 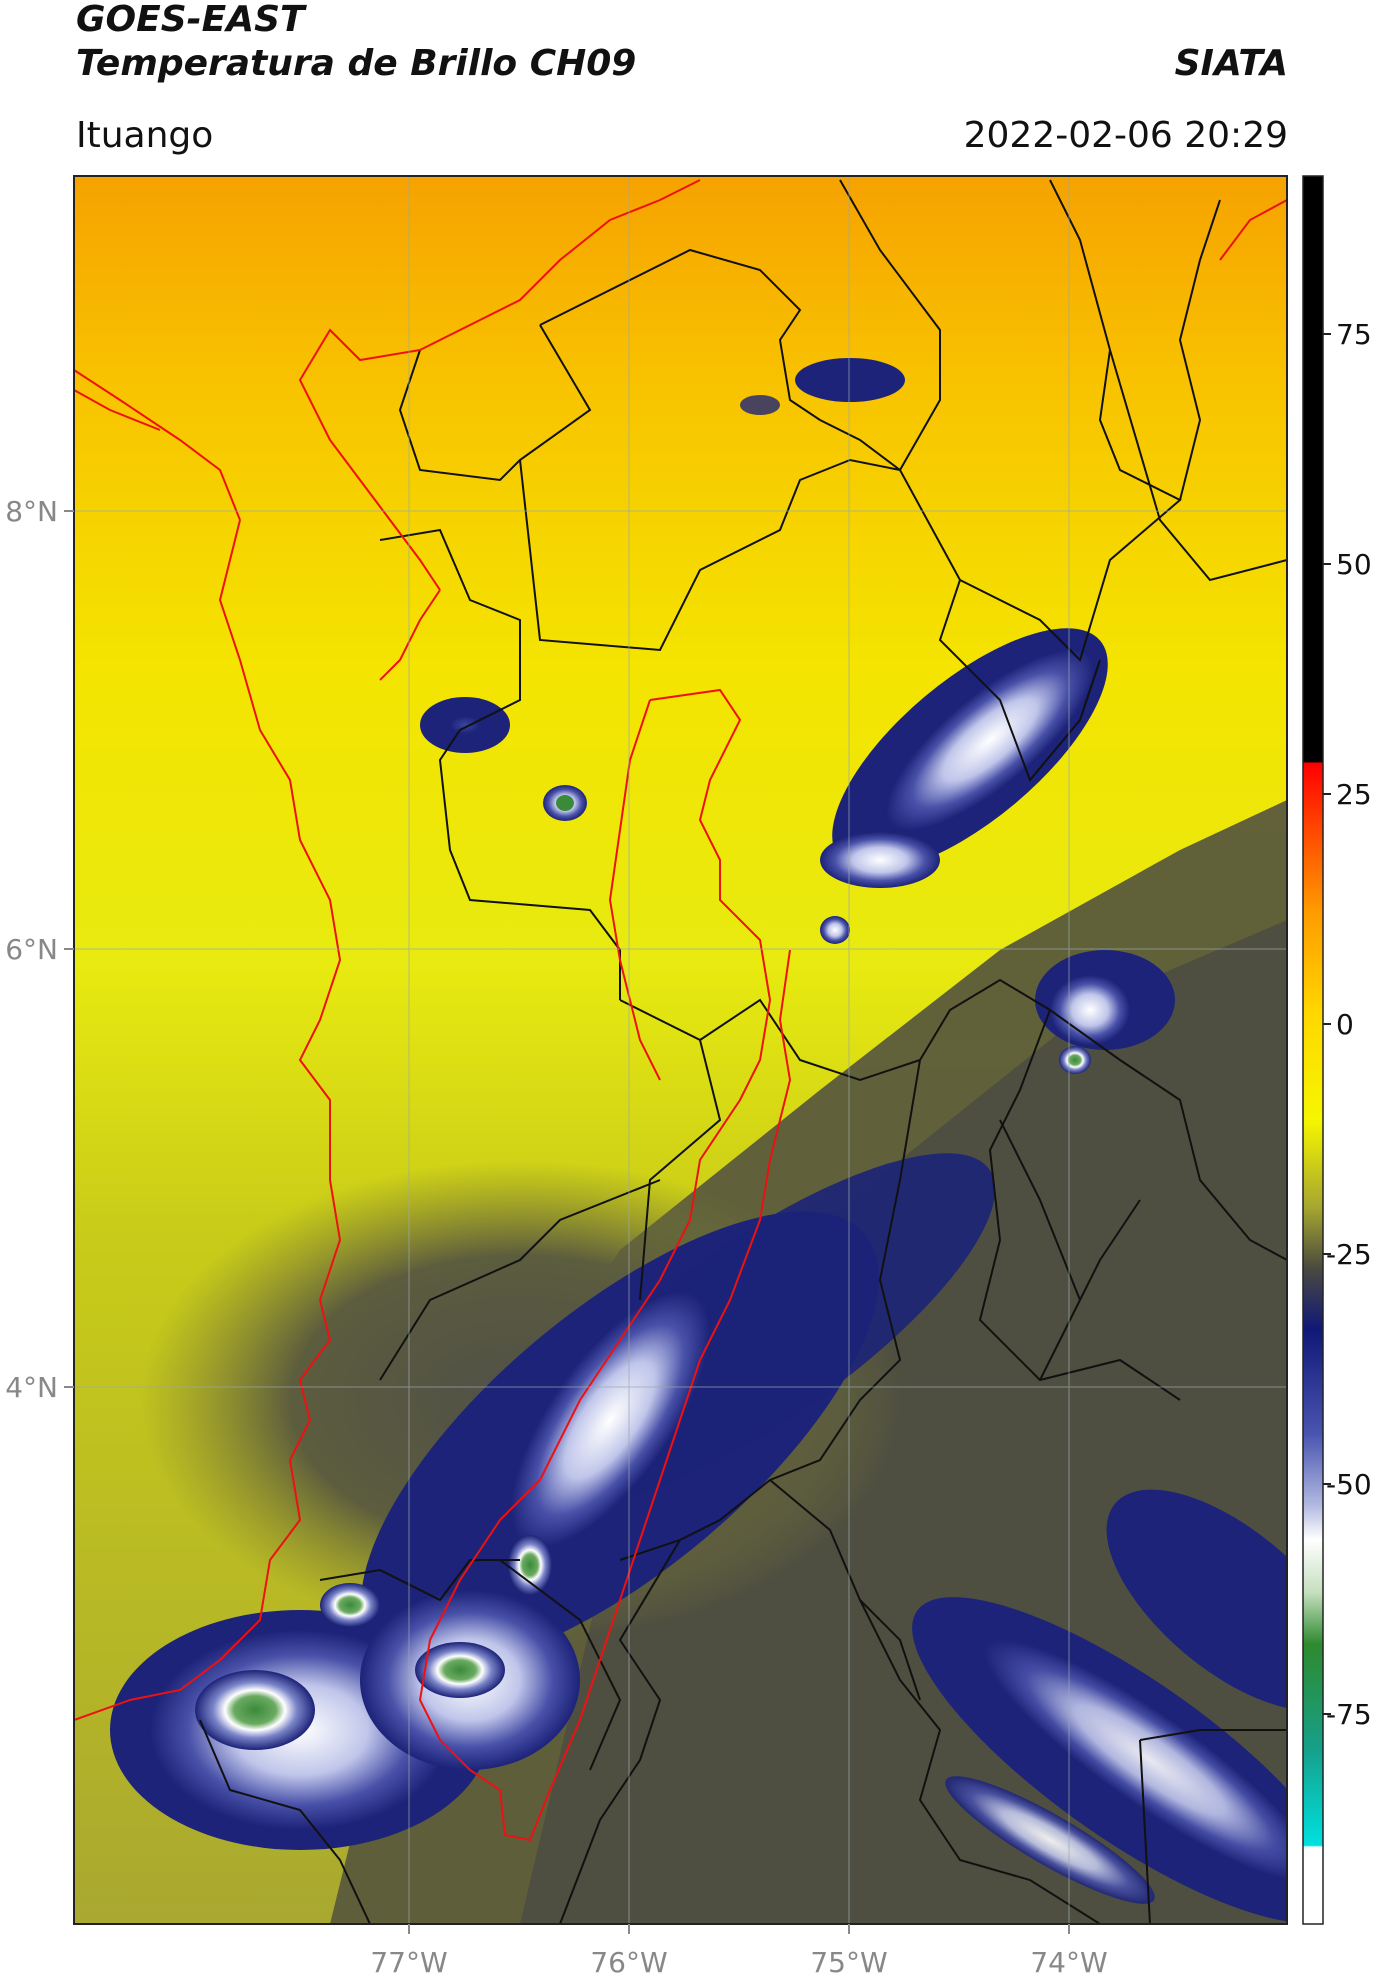 I want to click on lon-tick-75w: 75°W, so click(x=848, y=1962).